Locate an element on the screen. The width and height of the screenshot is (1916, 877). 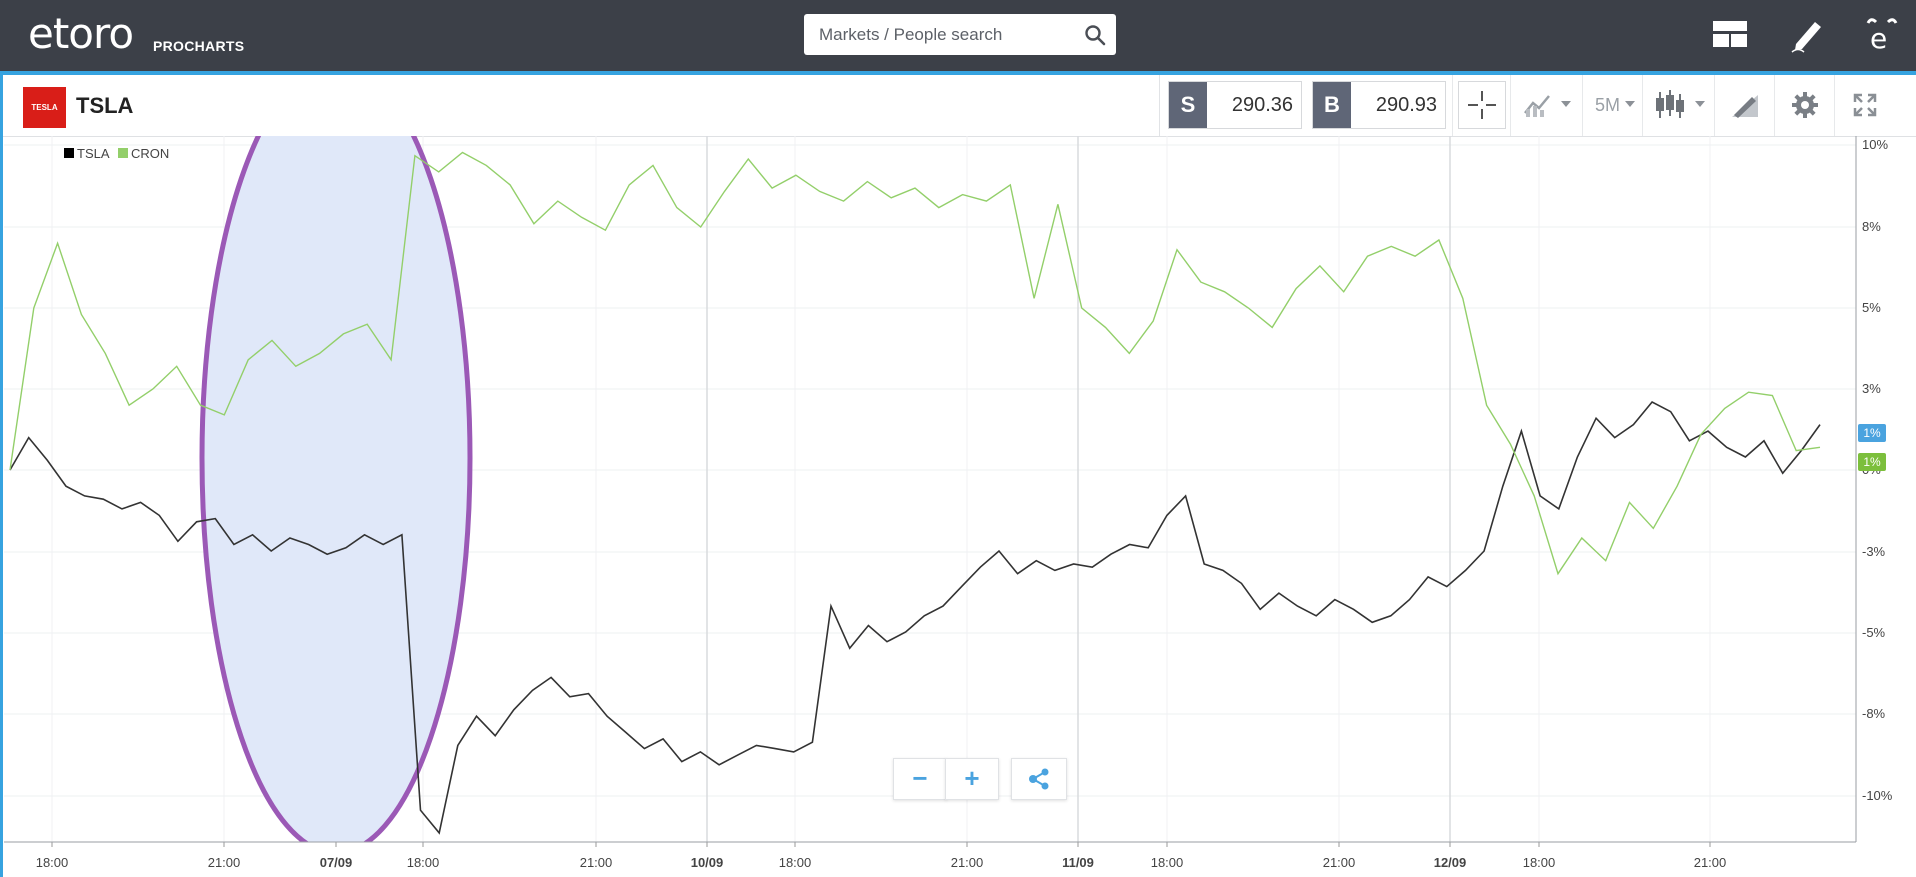
compare-chart-button is located at coordinates (1546, 105).